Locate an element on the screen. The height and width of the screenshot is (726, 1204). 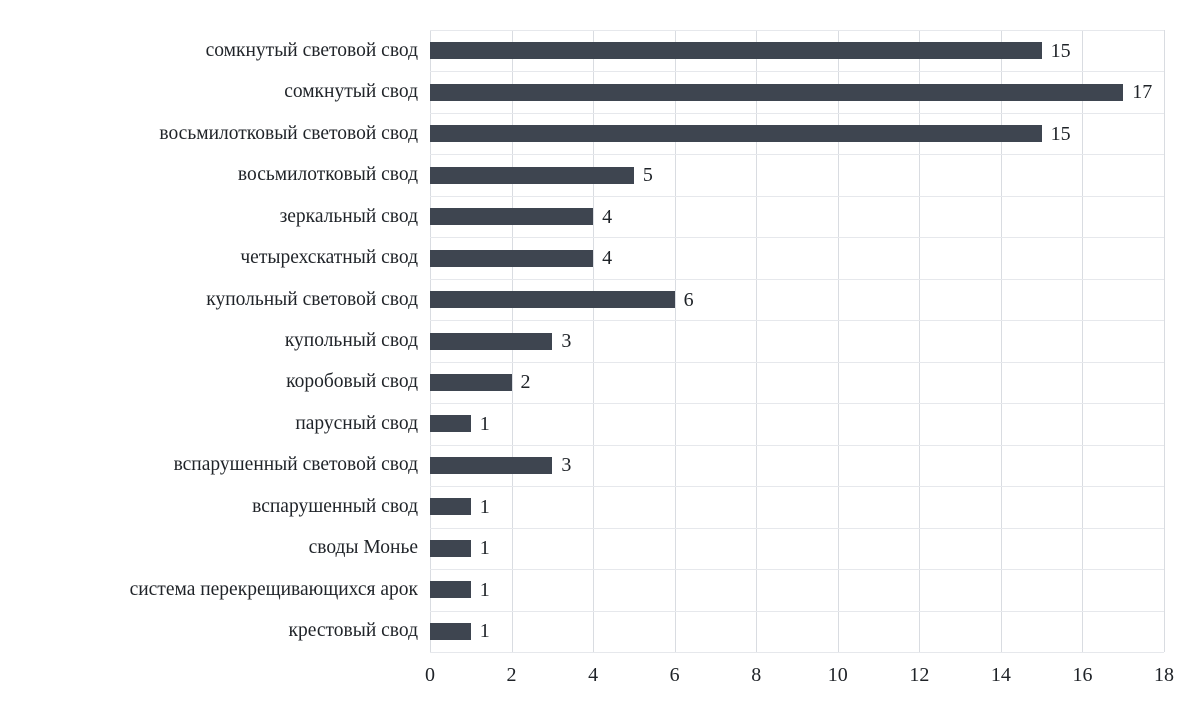
category-label: парусный свод is located at coordinates (356, 423).